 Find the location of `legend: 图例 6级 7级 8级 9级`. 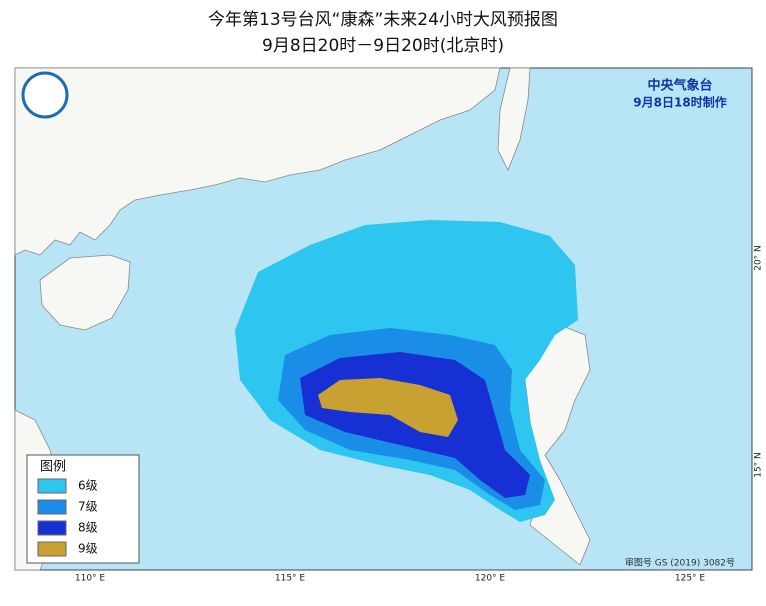

legend: 图例 6级 7级 8级 9级 is located at coordinates (83, 509).